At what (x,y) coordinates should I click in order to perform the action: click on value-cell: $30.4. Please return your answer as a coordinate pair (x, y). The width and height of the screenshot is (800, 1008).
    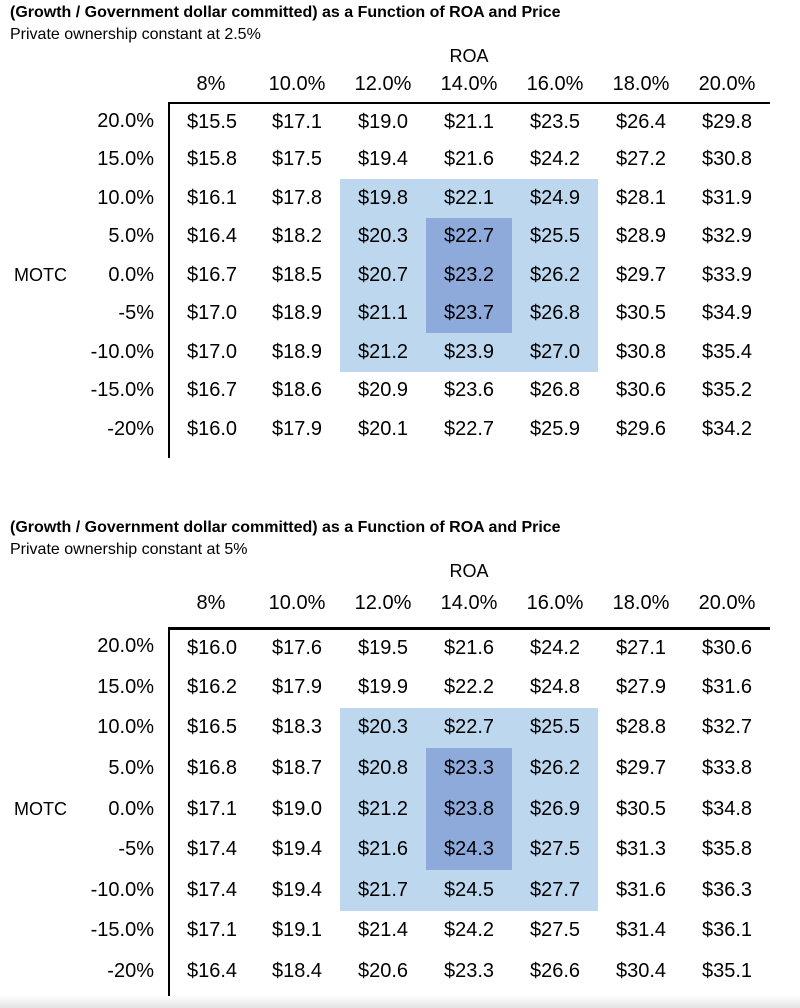
    Looking at the image, I should click on (641, 971).